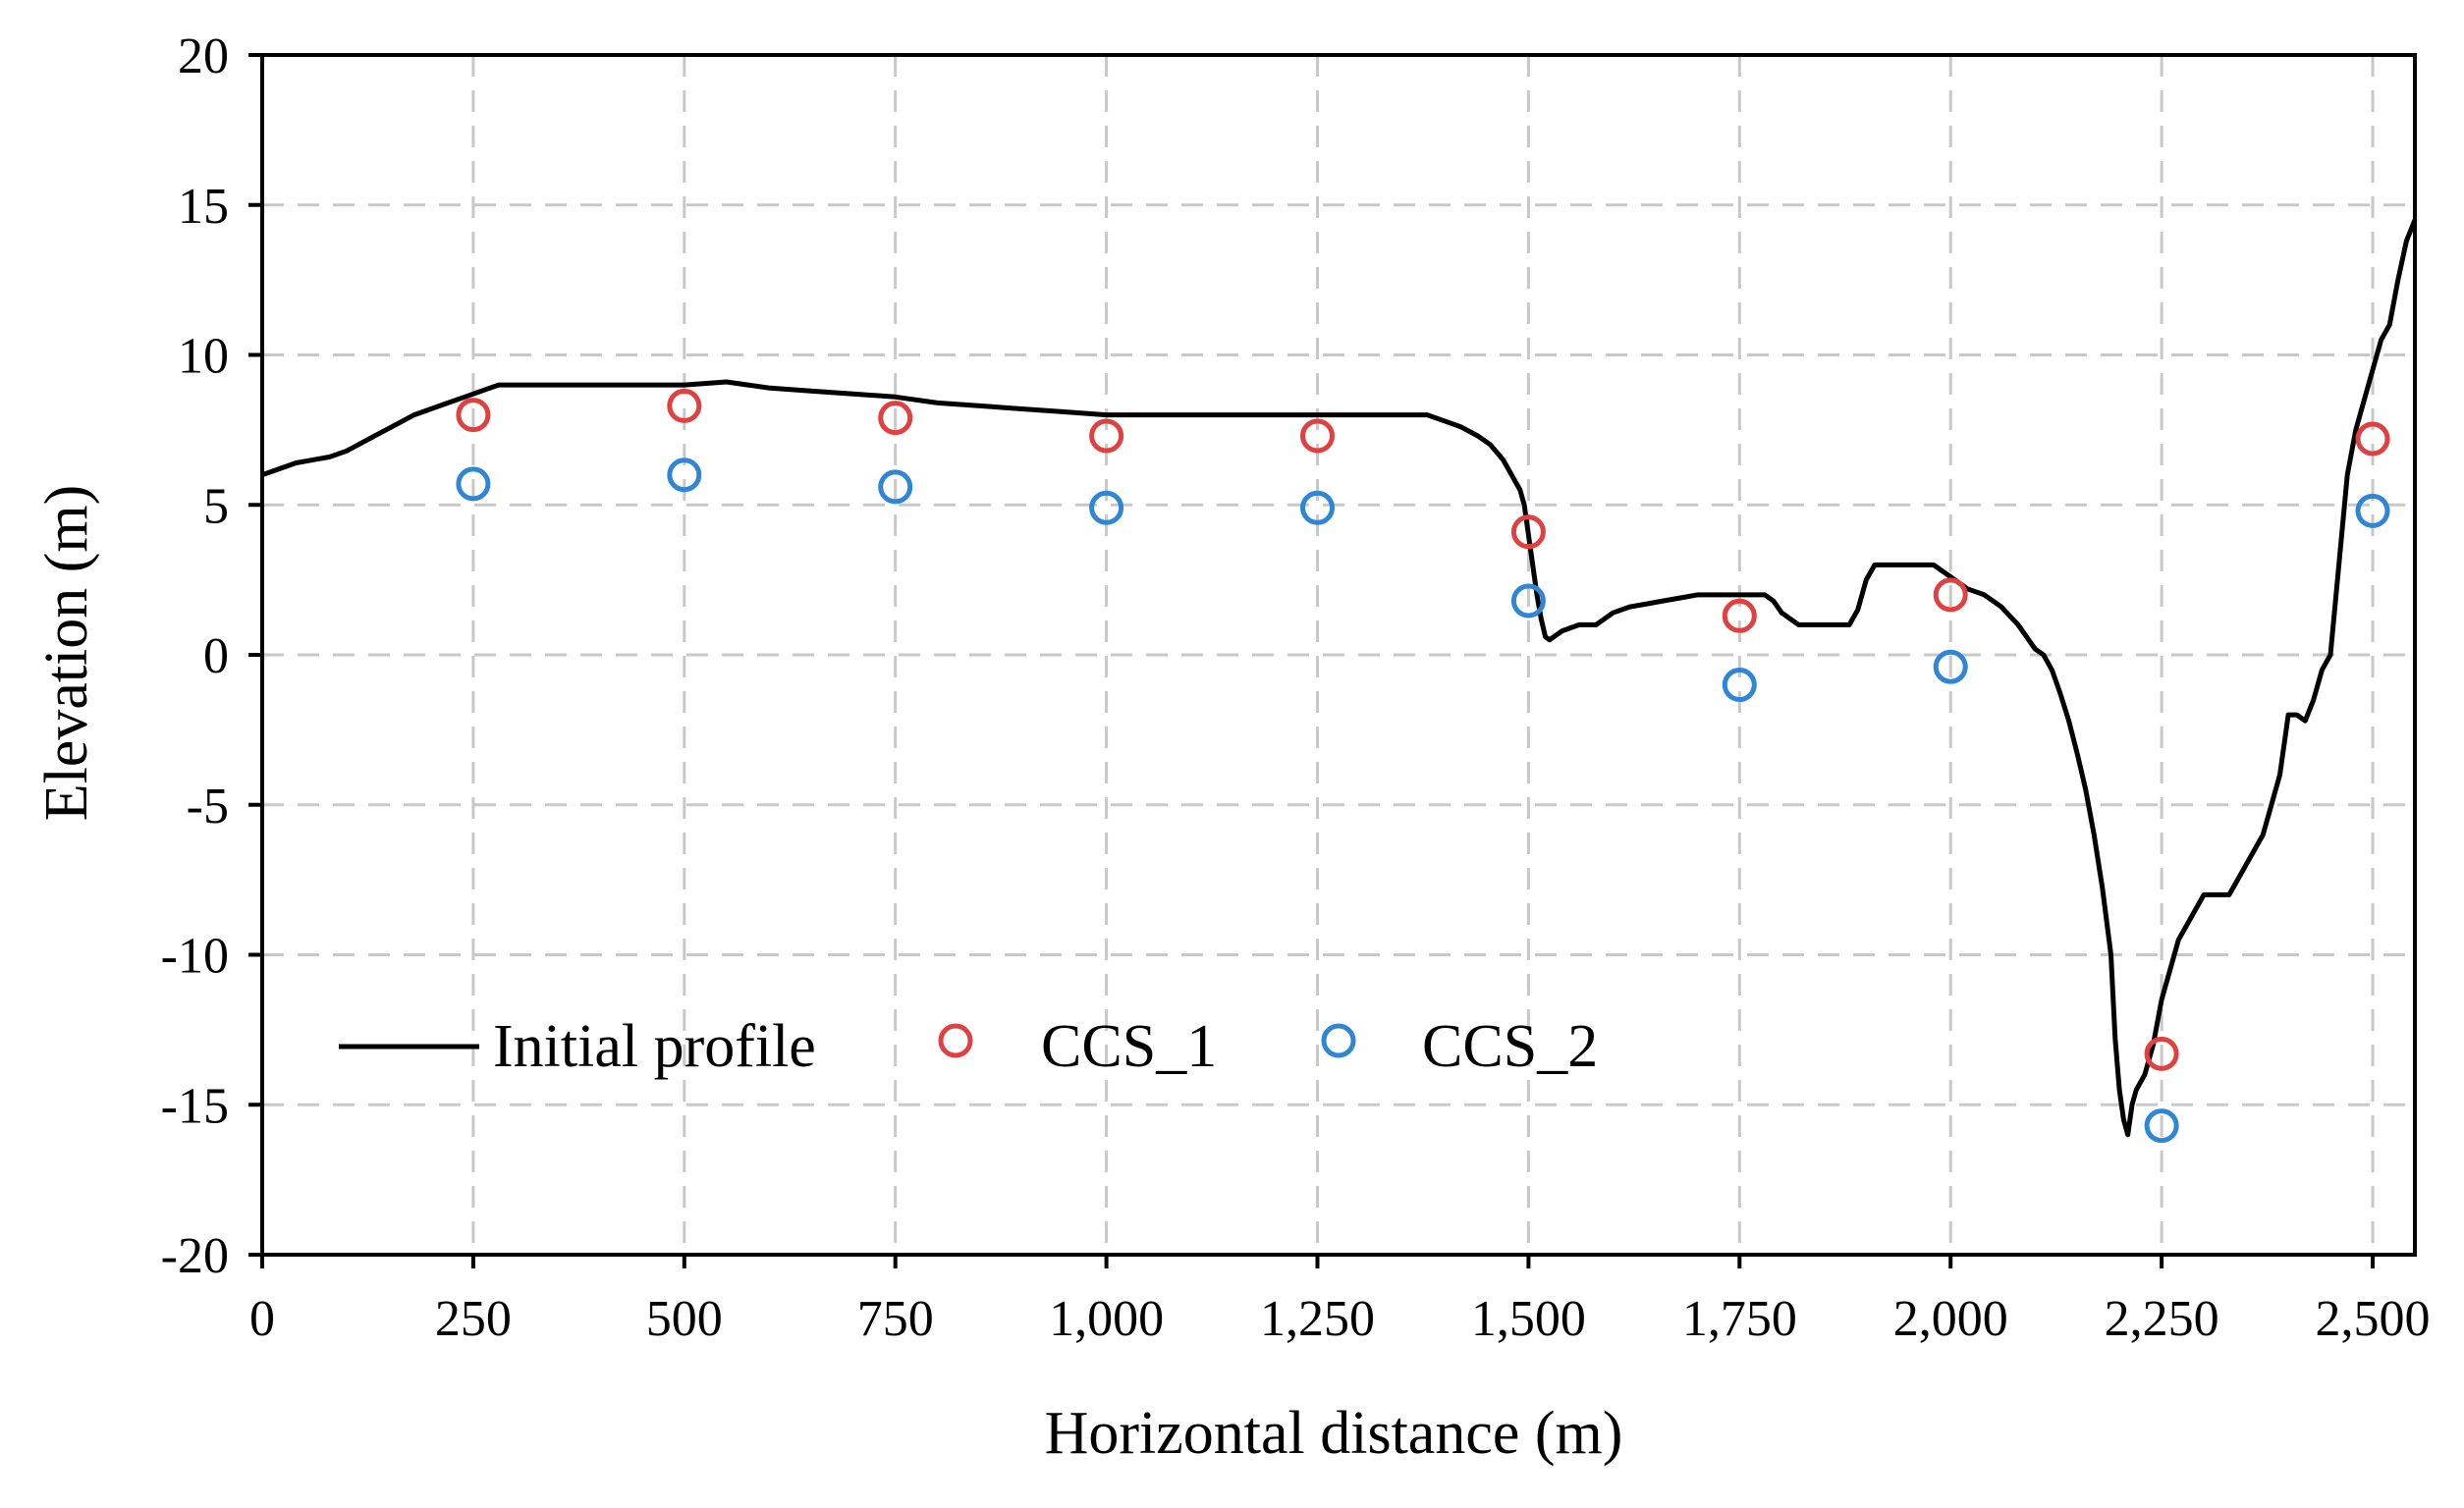  Describe the element at coordinates (896, 1319) in the screenshot. I see `x-tick-label: 750` at that location.